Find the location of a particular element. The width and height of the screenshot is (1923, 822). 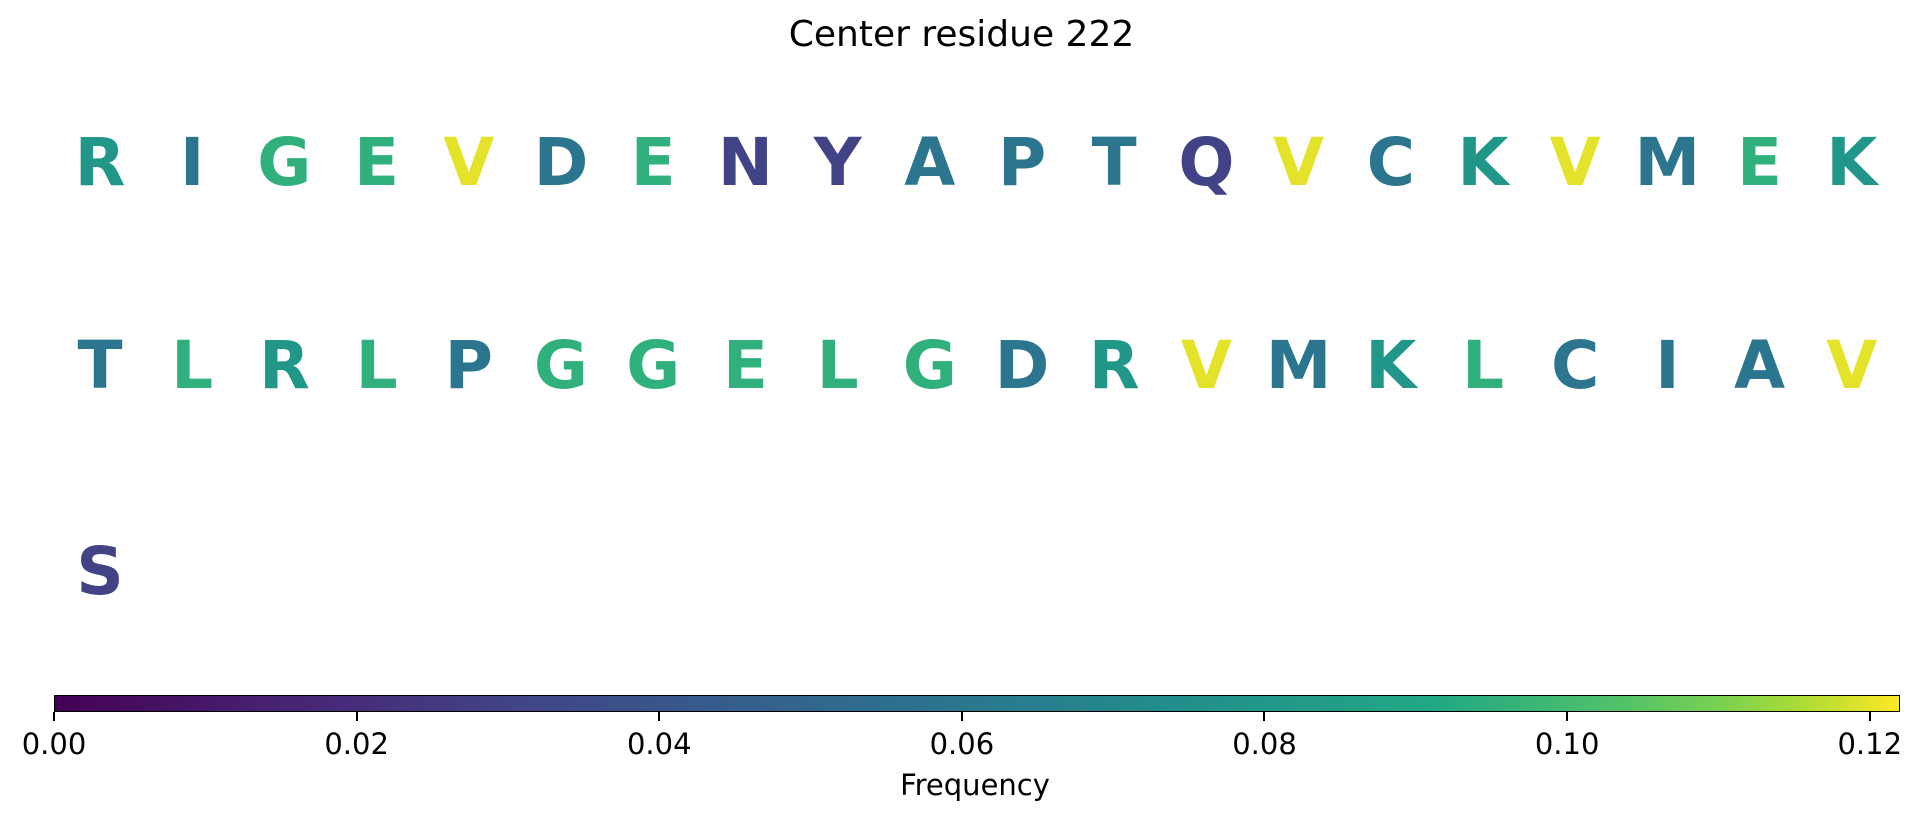

residue-letter: S is located at coordinates (100, 571).